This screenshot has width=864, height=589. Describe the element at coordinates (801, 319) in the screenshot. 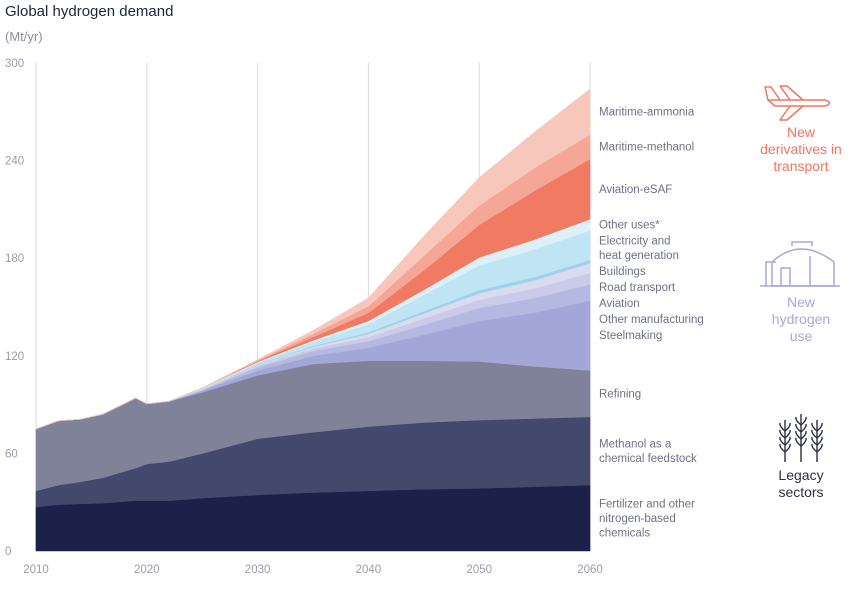

I see `group-label-new_use: New hydrogen use` at that location.